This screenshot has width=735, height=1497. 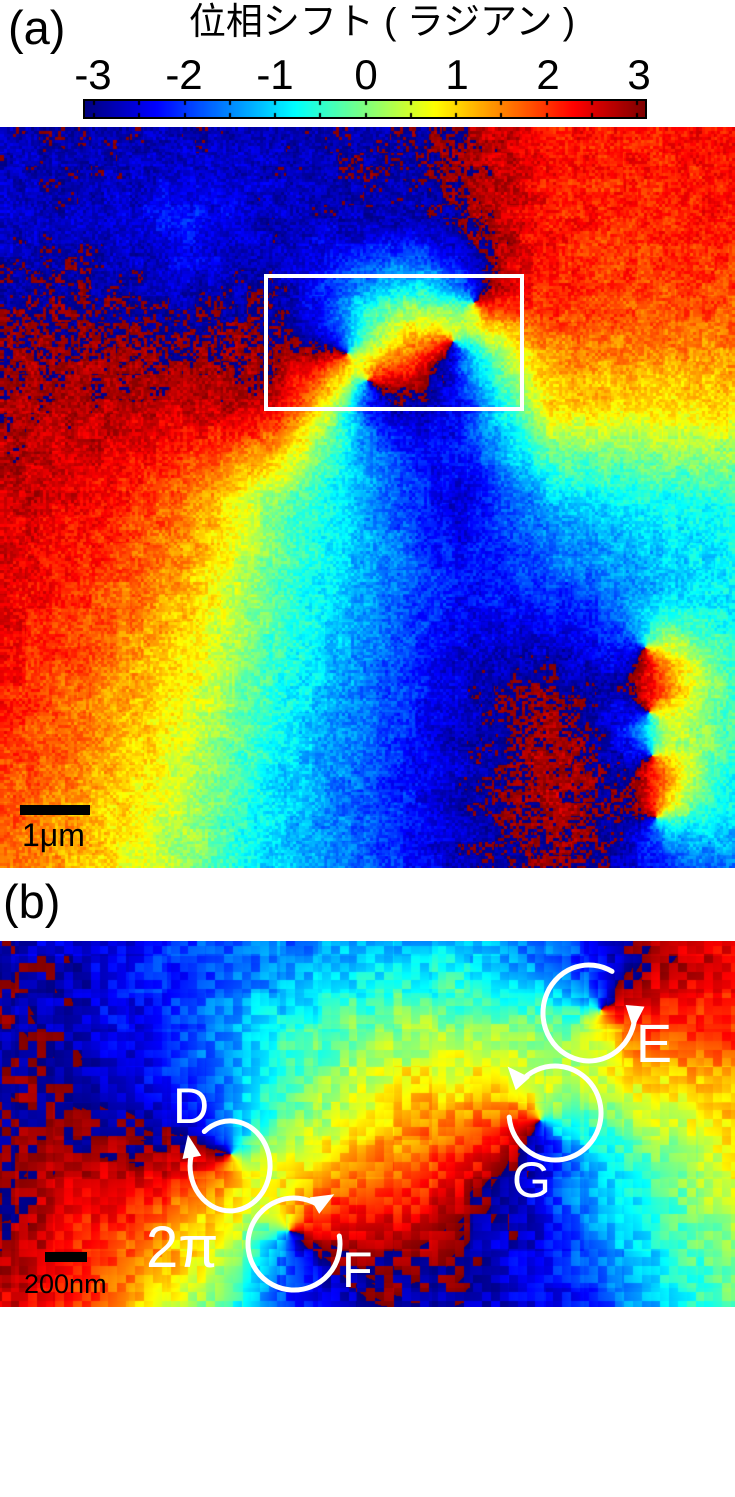 What do you see at coordinates (639, 74) in the screenshot?
I see `colorbar-tick-label: 3` at bounding box center [639, 74].